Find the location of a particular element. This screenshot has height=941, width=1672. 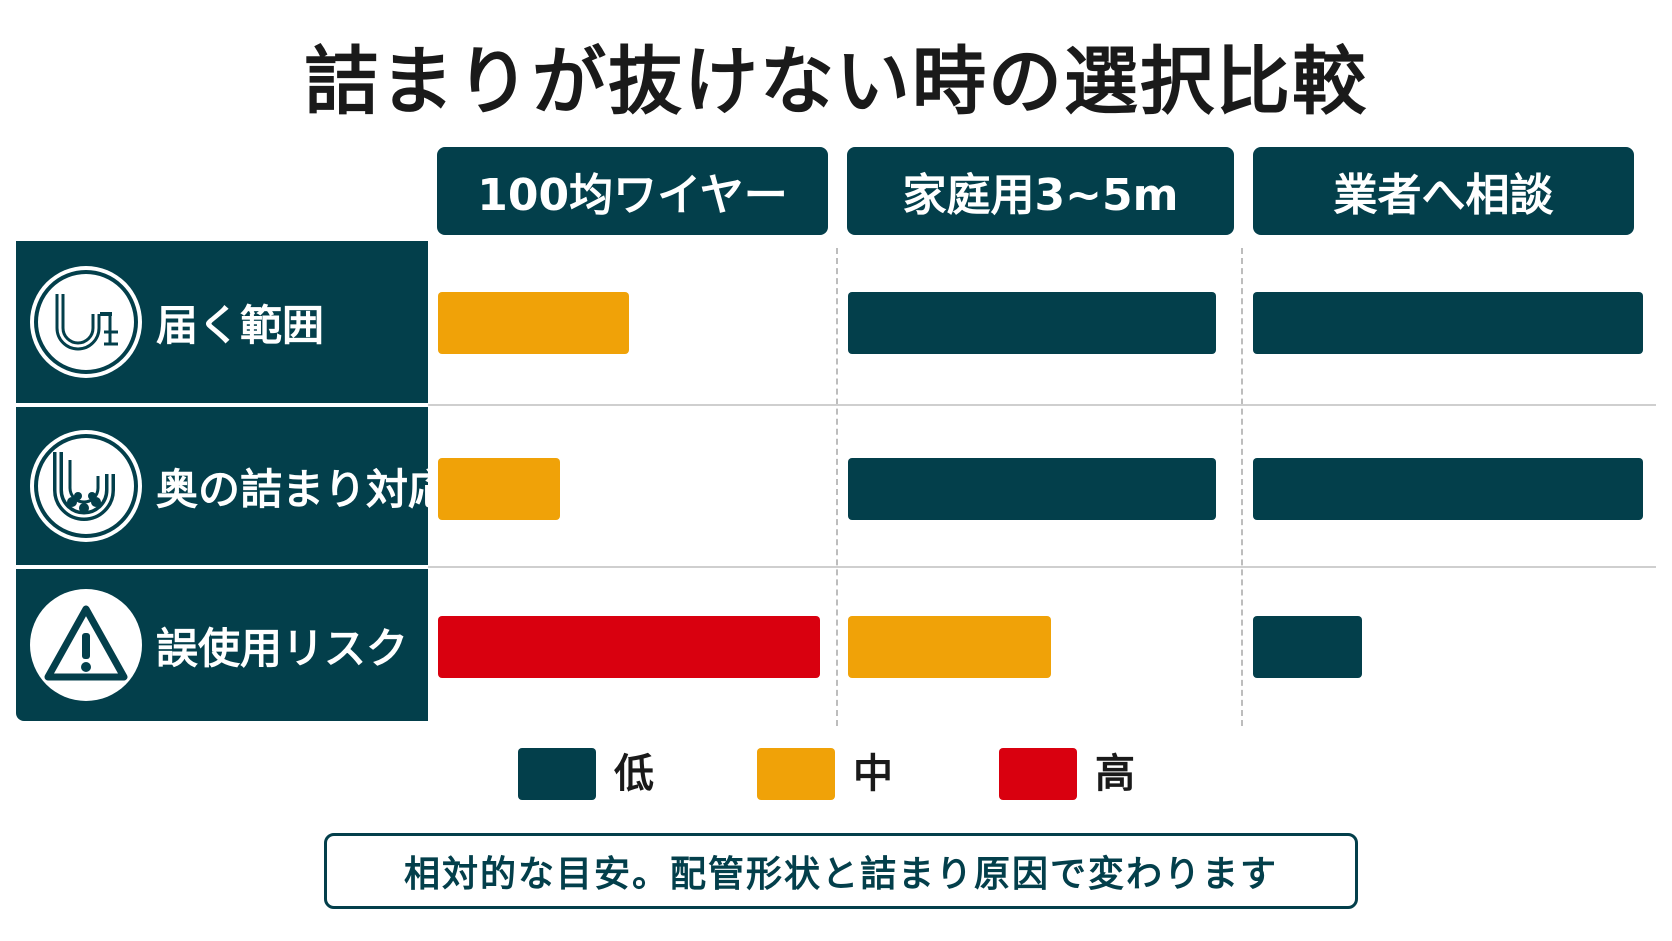

row-header-deep-clog: 奥の詰まり対応 is located at coordinates (233, 486).